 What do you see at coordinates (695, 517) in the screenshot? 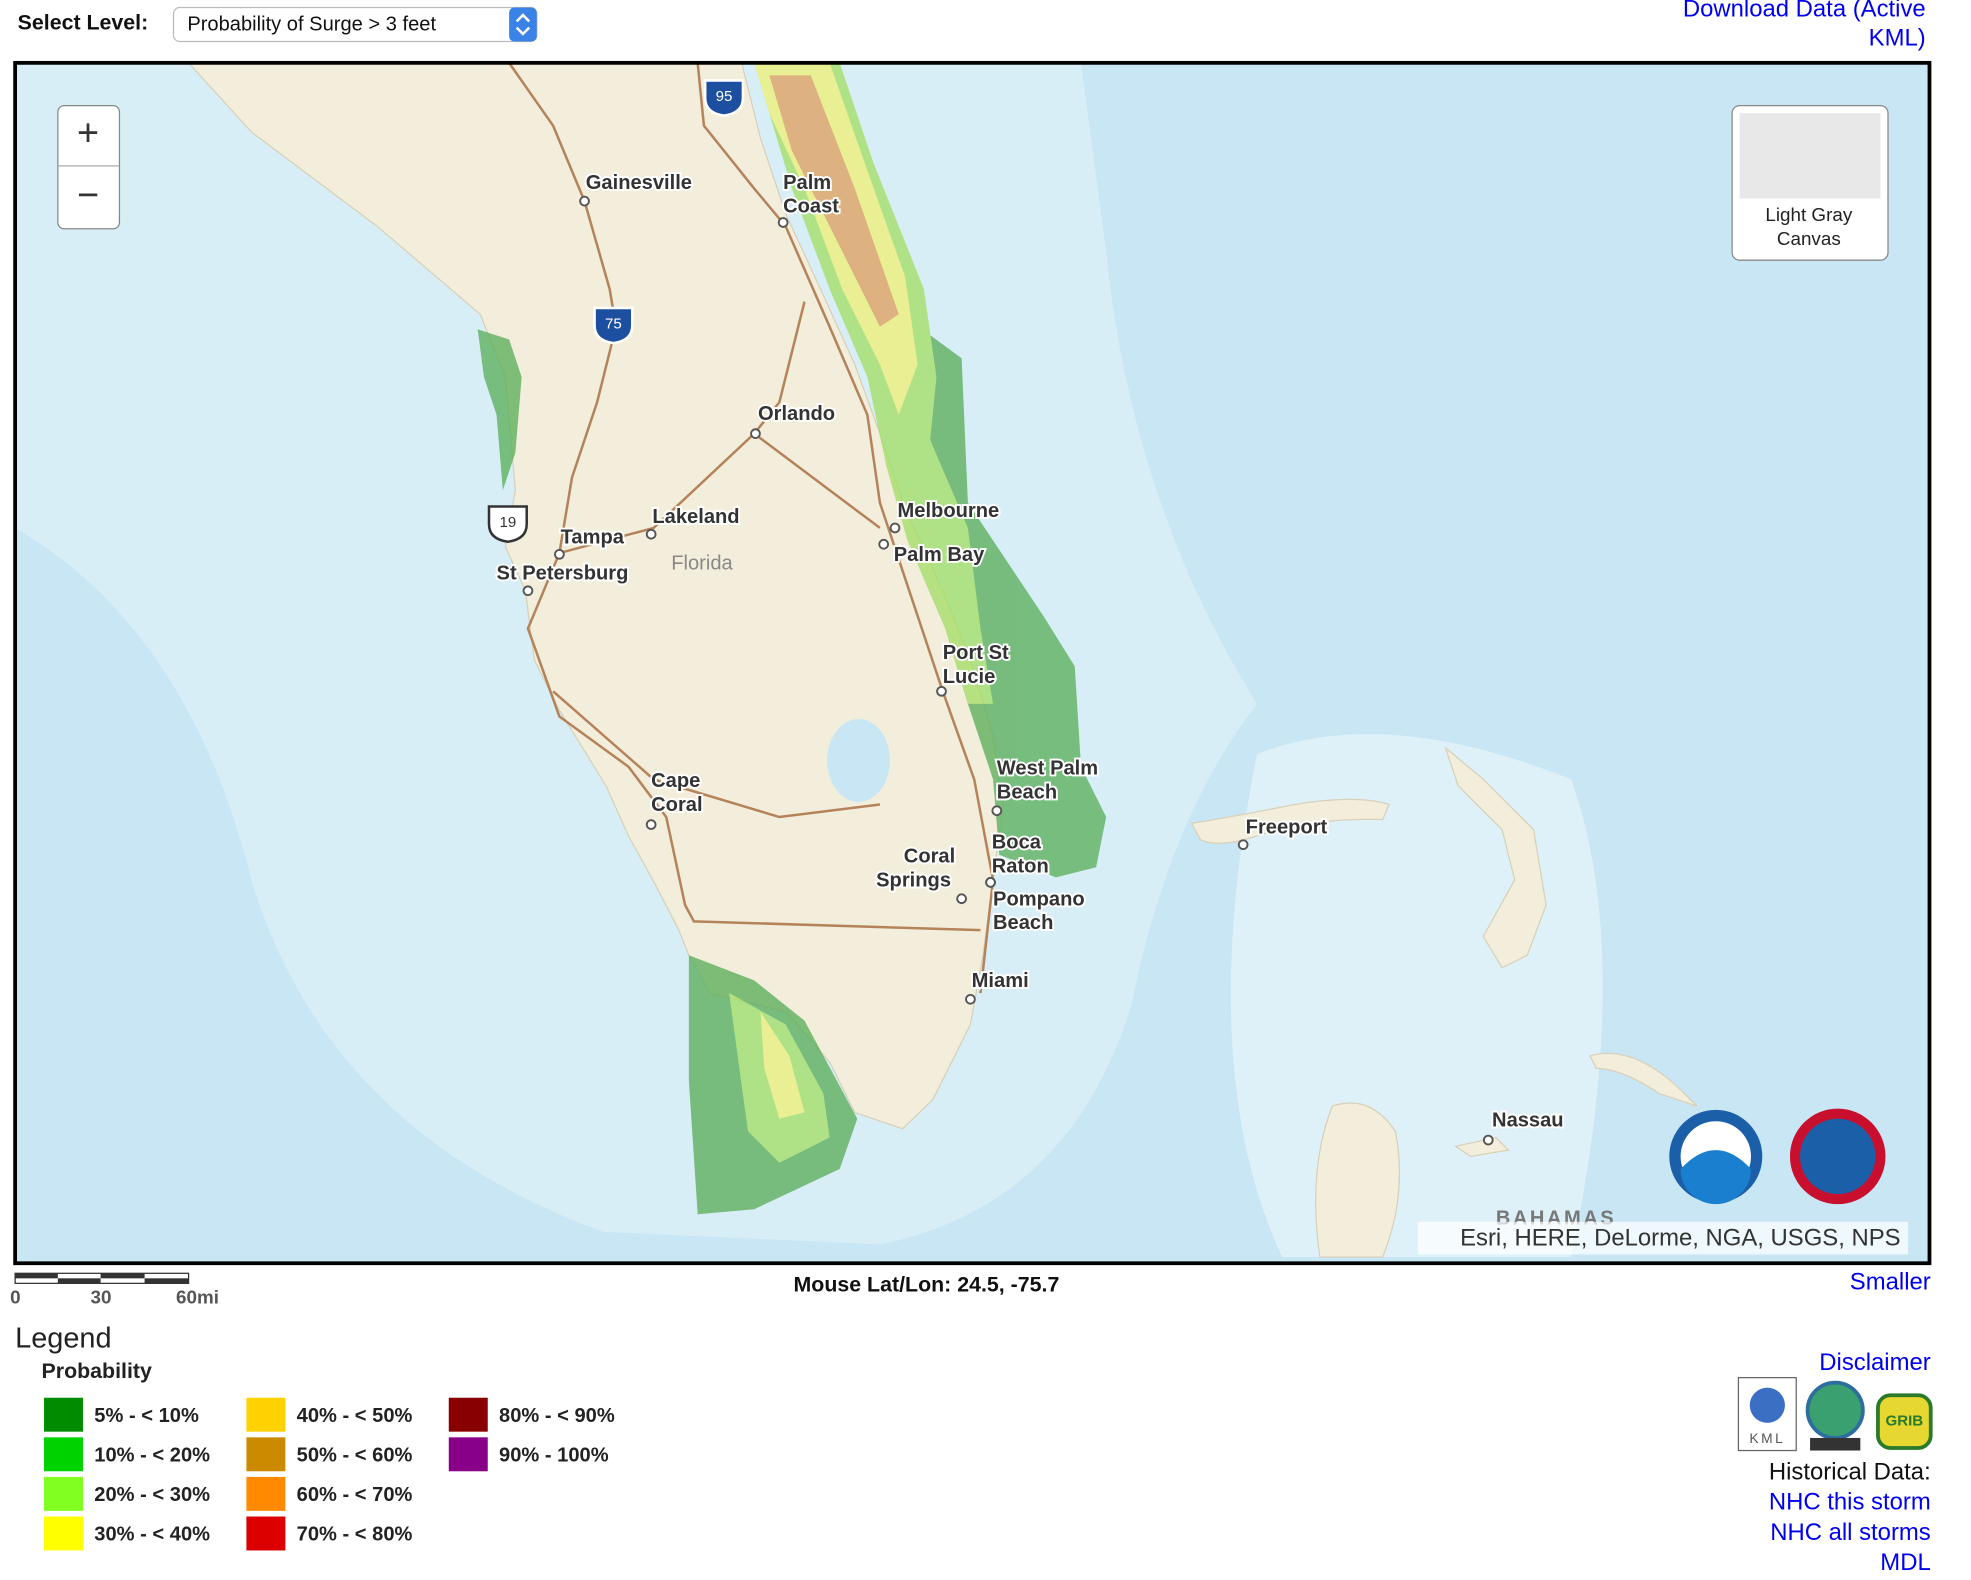
I see `place-label: Lakeland` at bounding box center [695, 517].